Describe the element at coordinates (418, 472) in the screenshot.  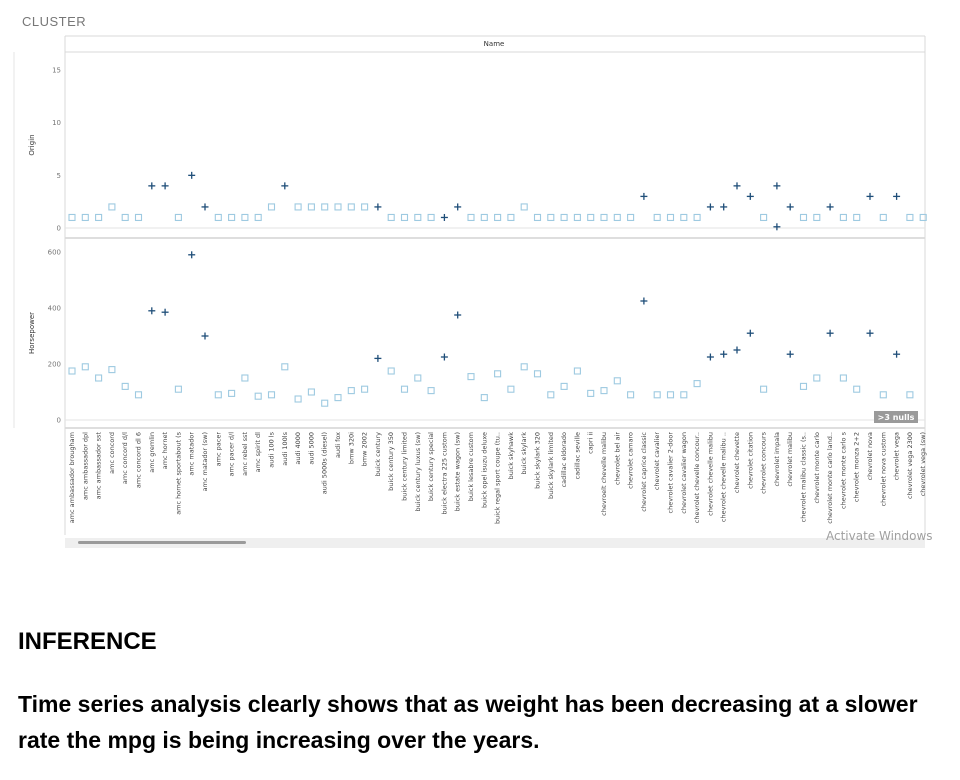
I see `category-label: buick century luxus (sw)` at that location.